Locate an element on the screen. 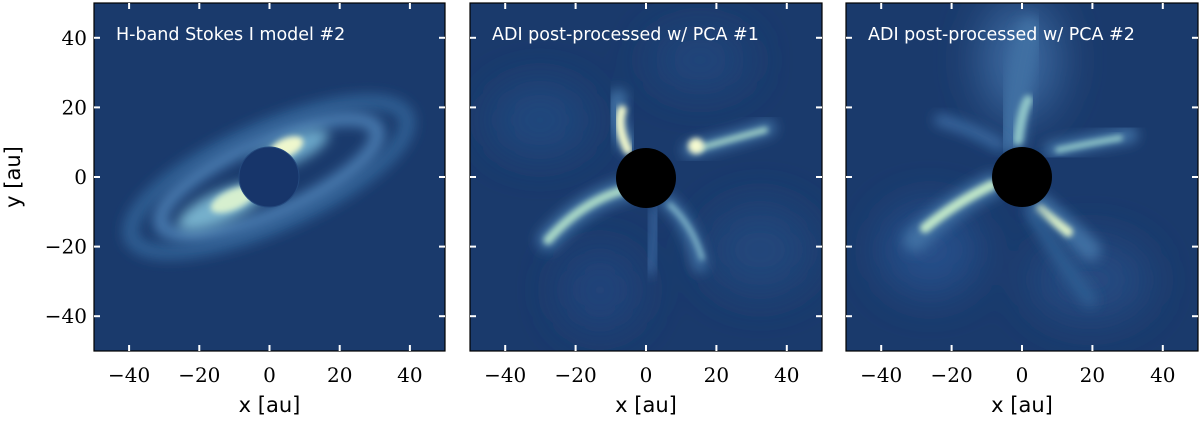 The image size is (1200, 423). y-tick-label: −20 is located at coordinates (66, 247).